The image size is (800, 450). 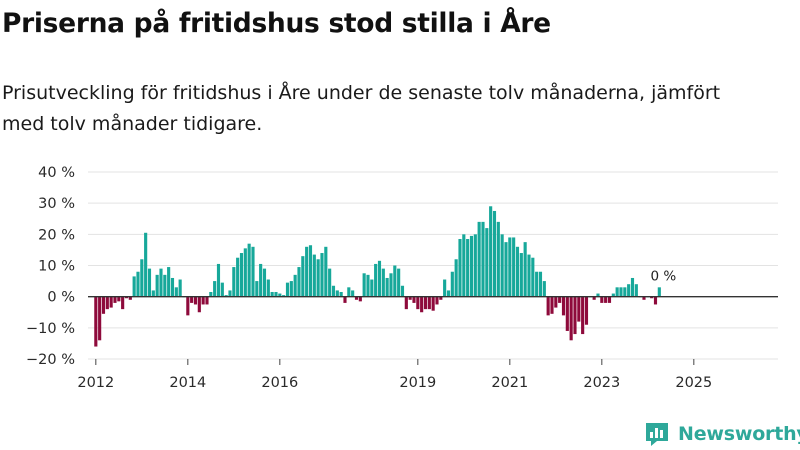 What do you see at coordinates (663, 277) in the screenshot?
I see `latest-value-annotation: 0 %` at bounding box center [663, 277].